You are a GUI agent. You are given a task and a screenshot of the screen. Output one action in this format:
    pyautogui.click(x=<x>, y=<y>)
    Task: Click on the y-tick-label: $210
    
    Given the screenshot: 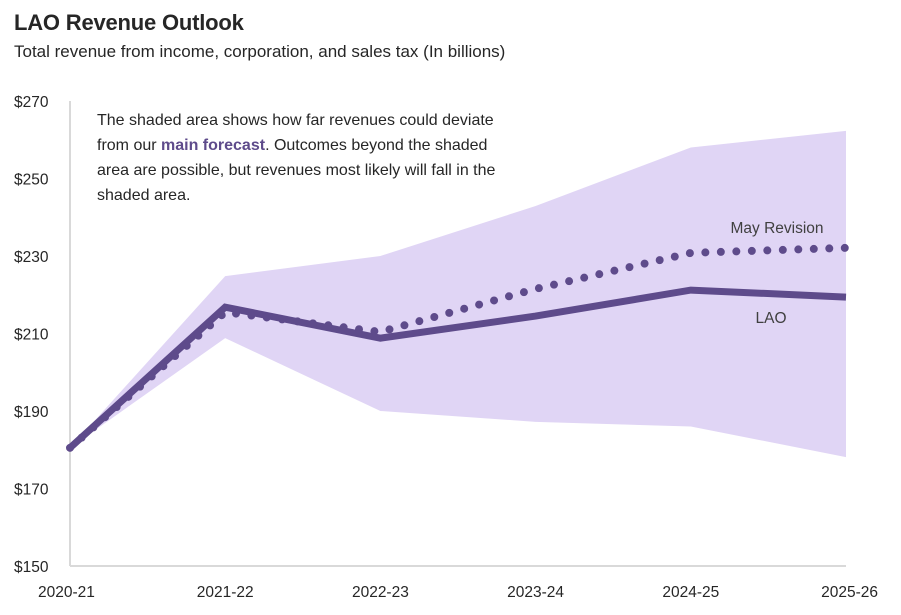 What is the action you would take?
    pyautogui.click(x=31, y=335)
    